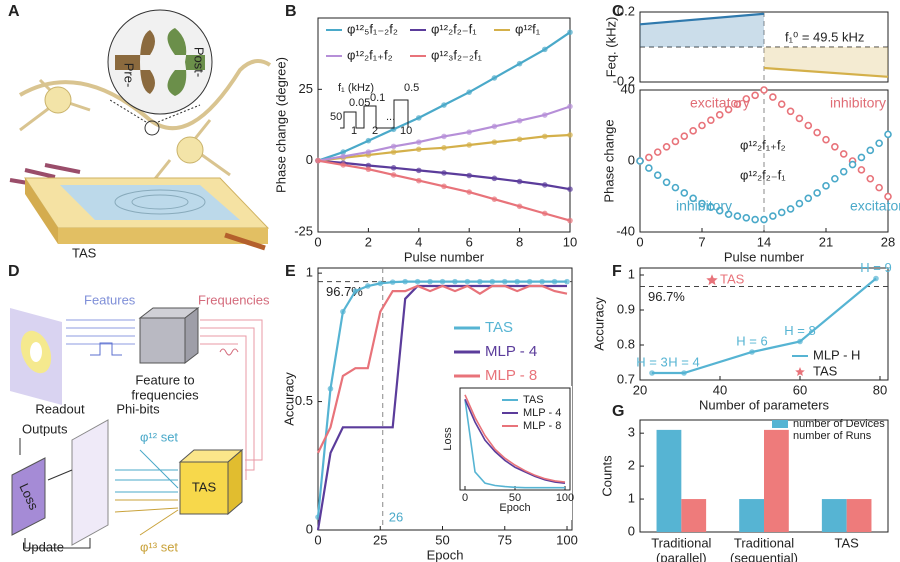 This screenshot has width=900, height=562. Describe the element at coordinates (683, 361) in the screenshot. I see `point-label: H = 4` at that location.